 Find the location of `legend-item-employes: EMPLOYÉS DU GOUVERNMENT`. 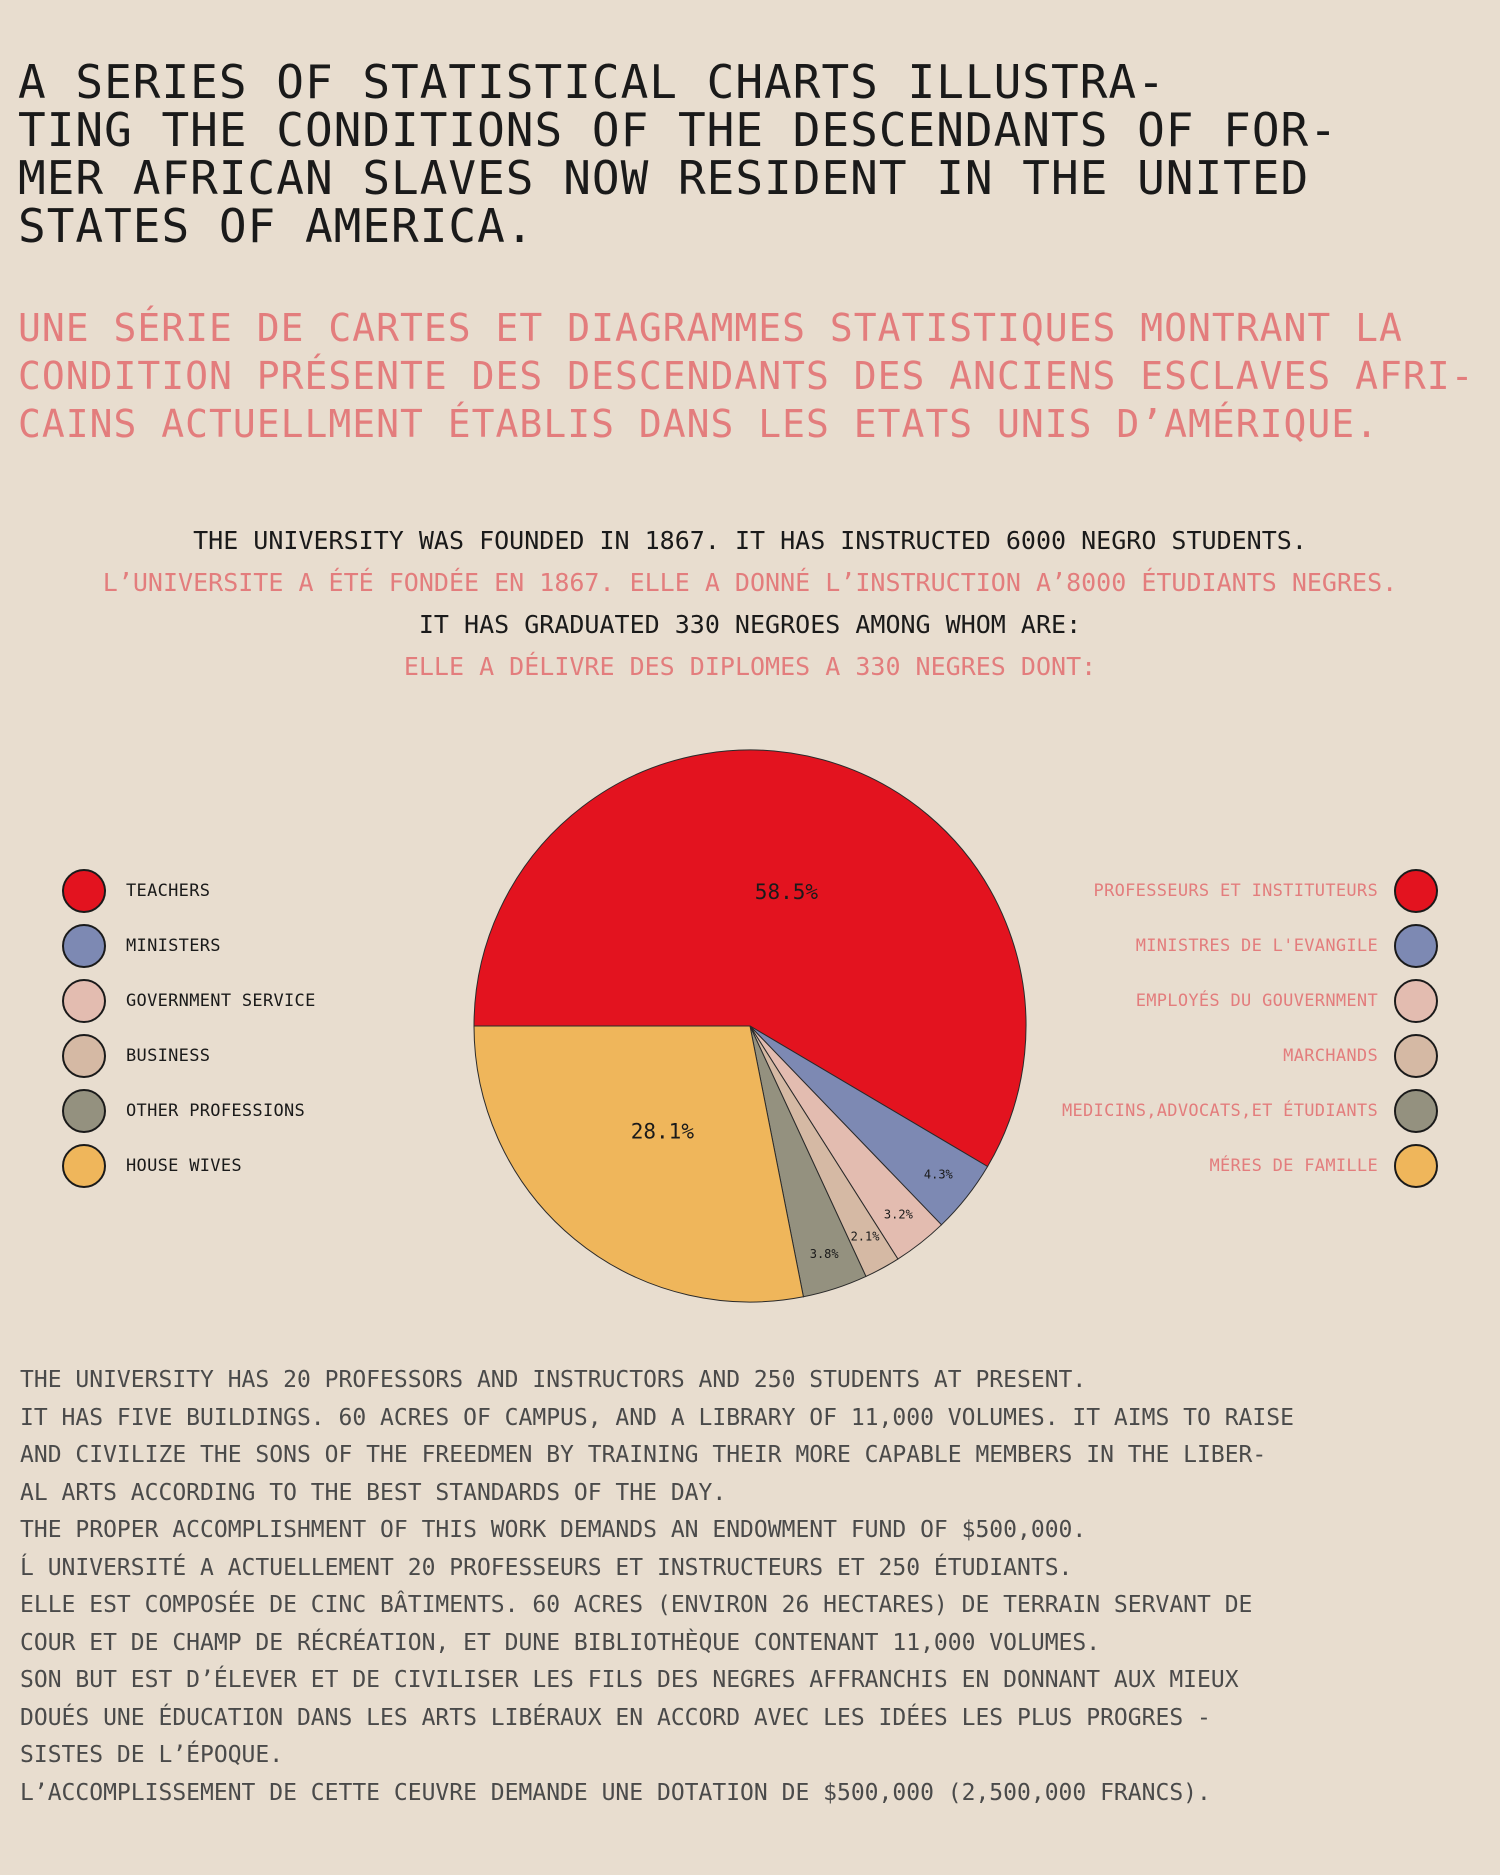

legend-item-employes: EMPLOYÉS DU GOUVERNMENT is located at coordinates (1250, 1000).